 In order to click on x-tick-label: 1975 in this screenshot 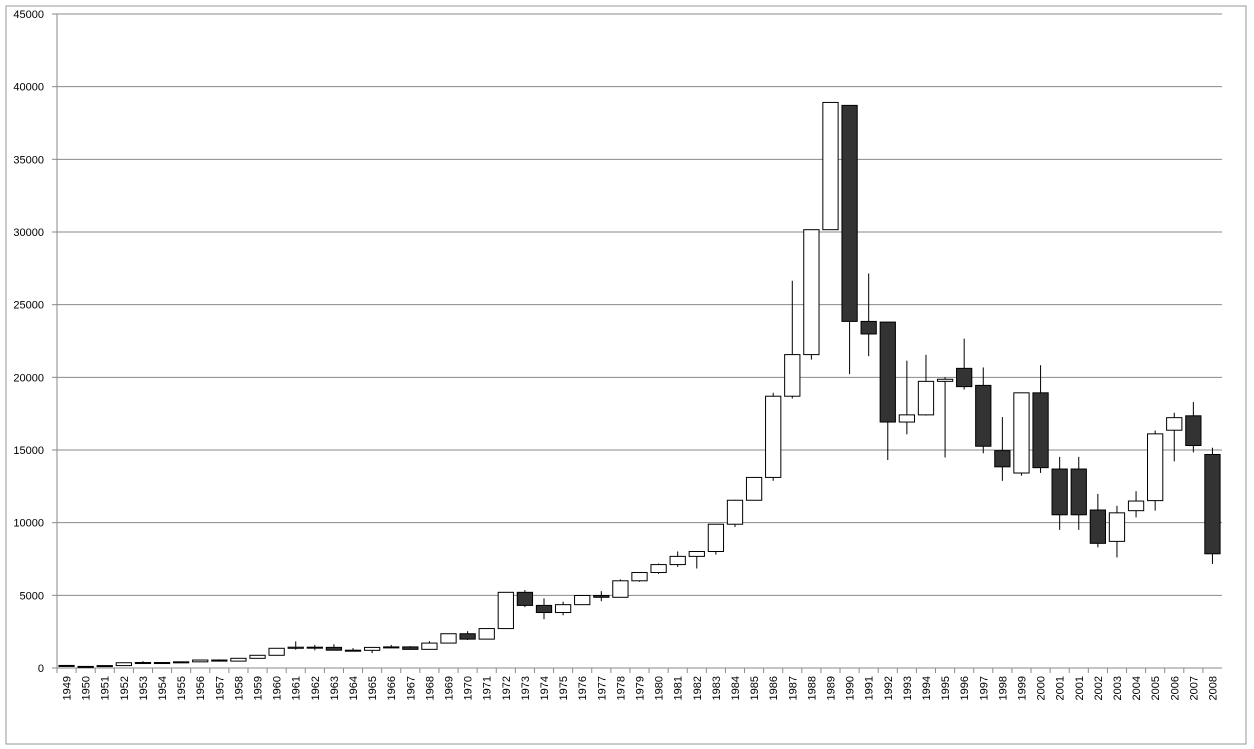, I will do `click(564, 688)`.